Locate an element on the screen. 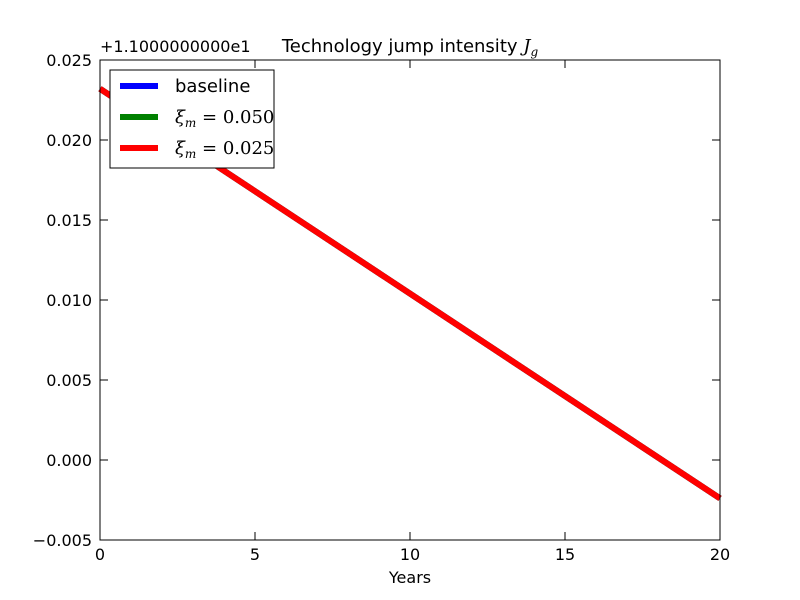 The image size is (800, 600). legend-label-xi-0050-base: ξ is located at coordinates (180, 117).